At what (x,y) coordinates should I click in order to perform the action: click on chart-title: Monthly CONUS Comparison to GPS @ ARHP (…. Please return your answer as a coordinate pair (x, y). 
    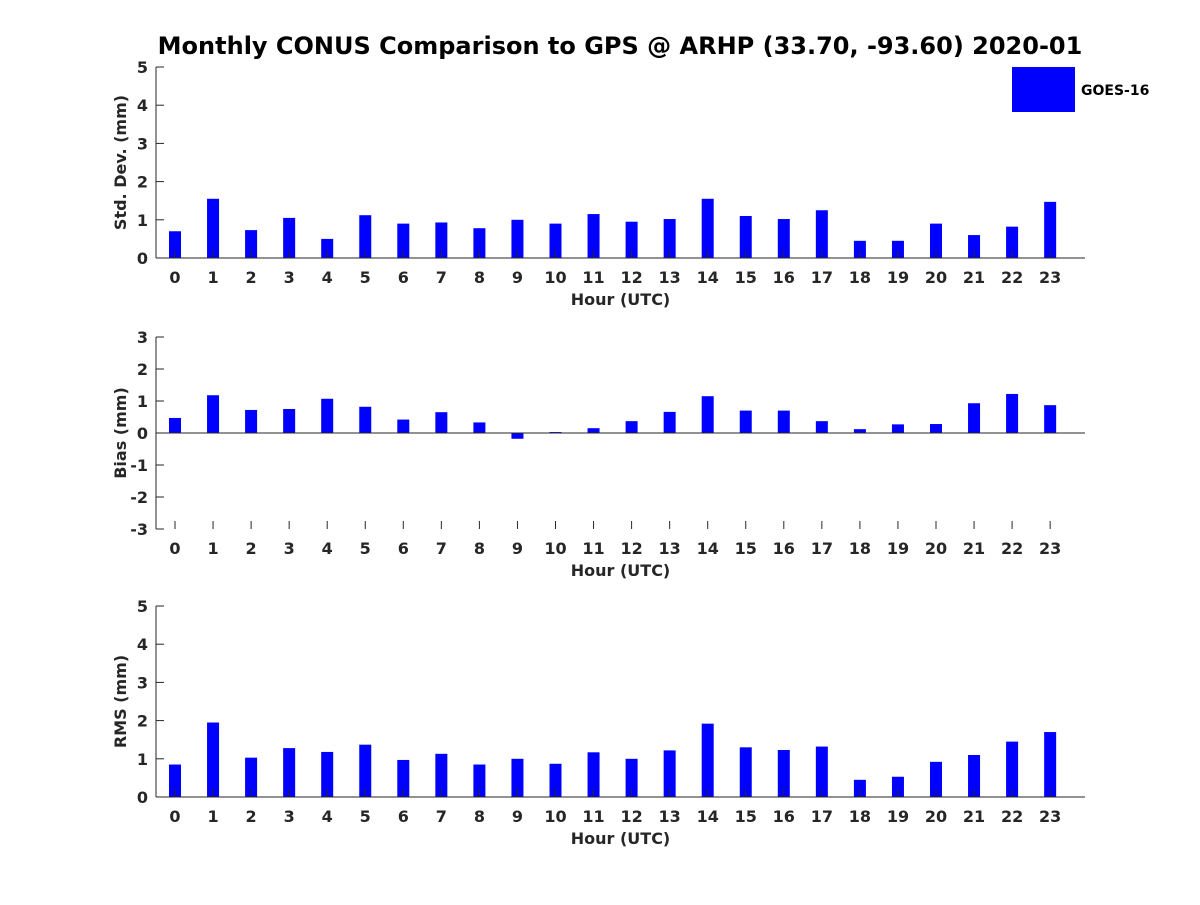
    Looking at the image, I should click on (620, 46).